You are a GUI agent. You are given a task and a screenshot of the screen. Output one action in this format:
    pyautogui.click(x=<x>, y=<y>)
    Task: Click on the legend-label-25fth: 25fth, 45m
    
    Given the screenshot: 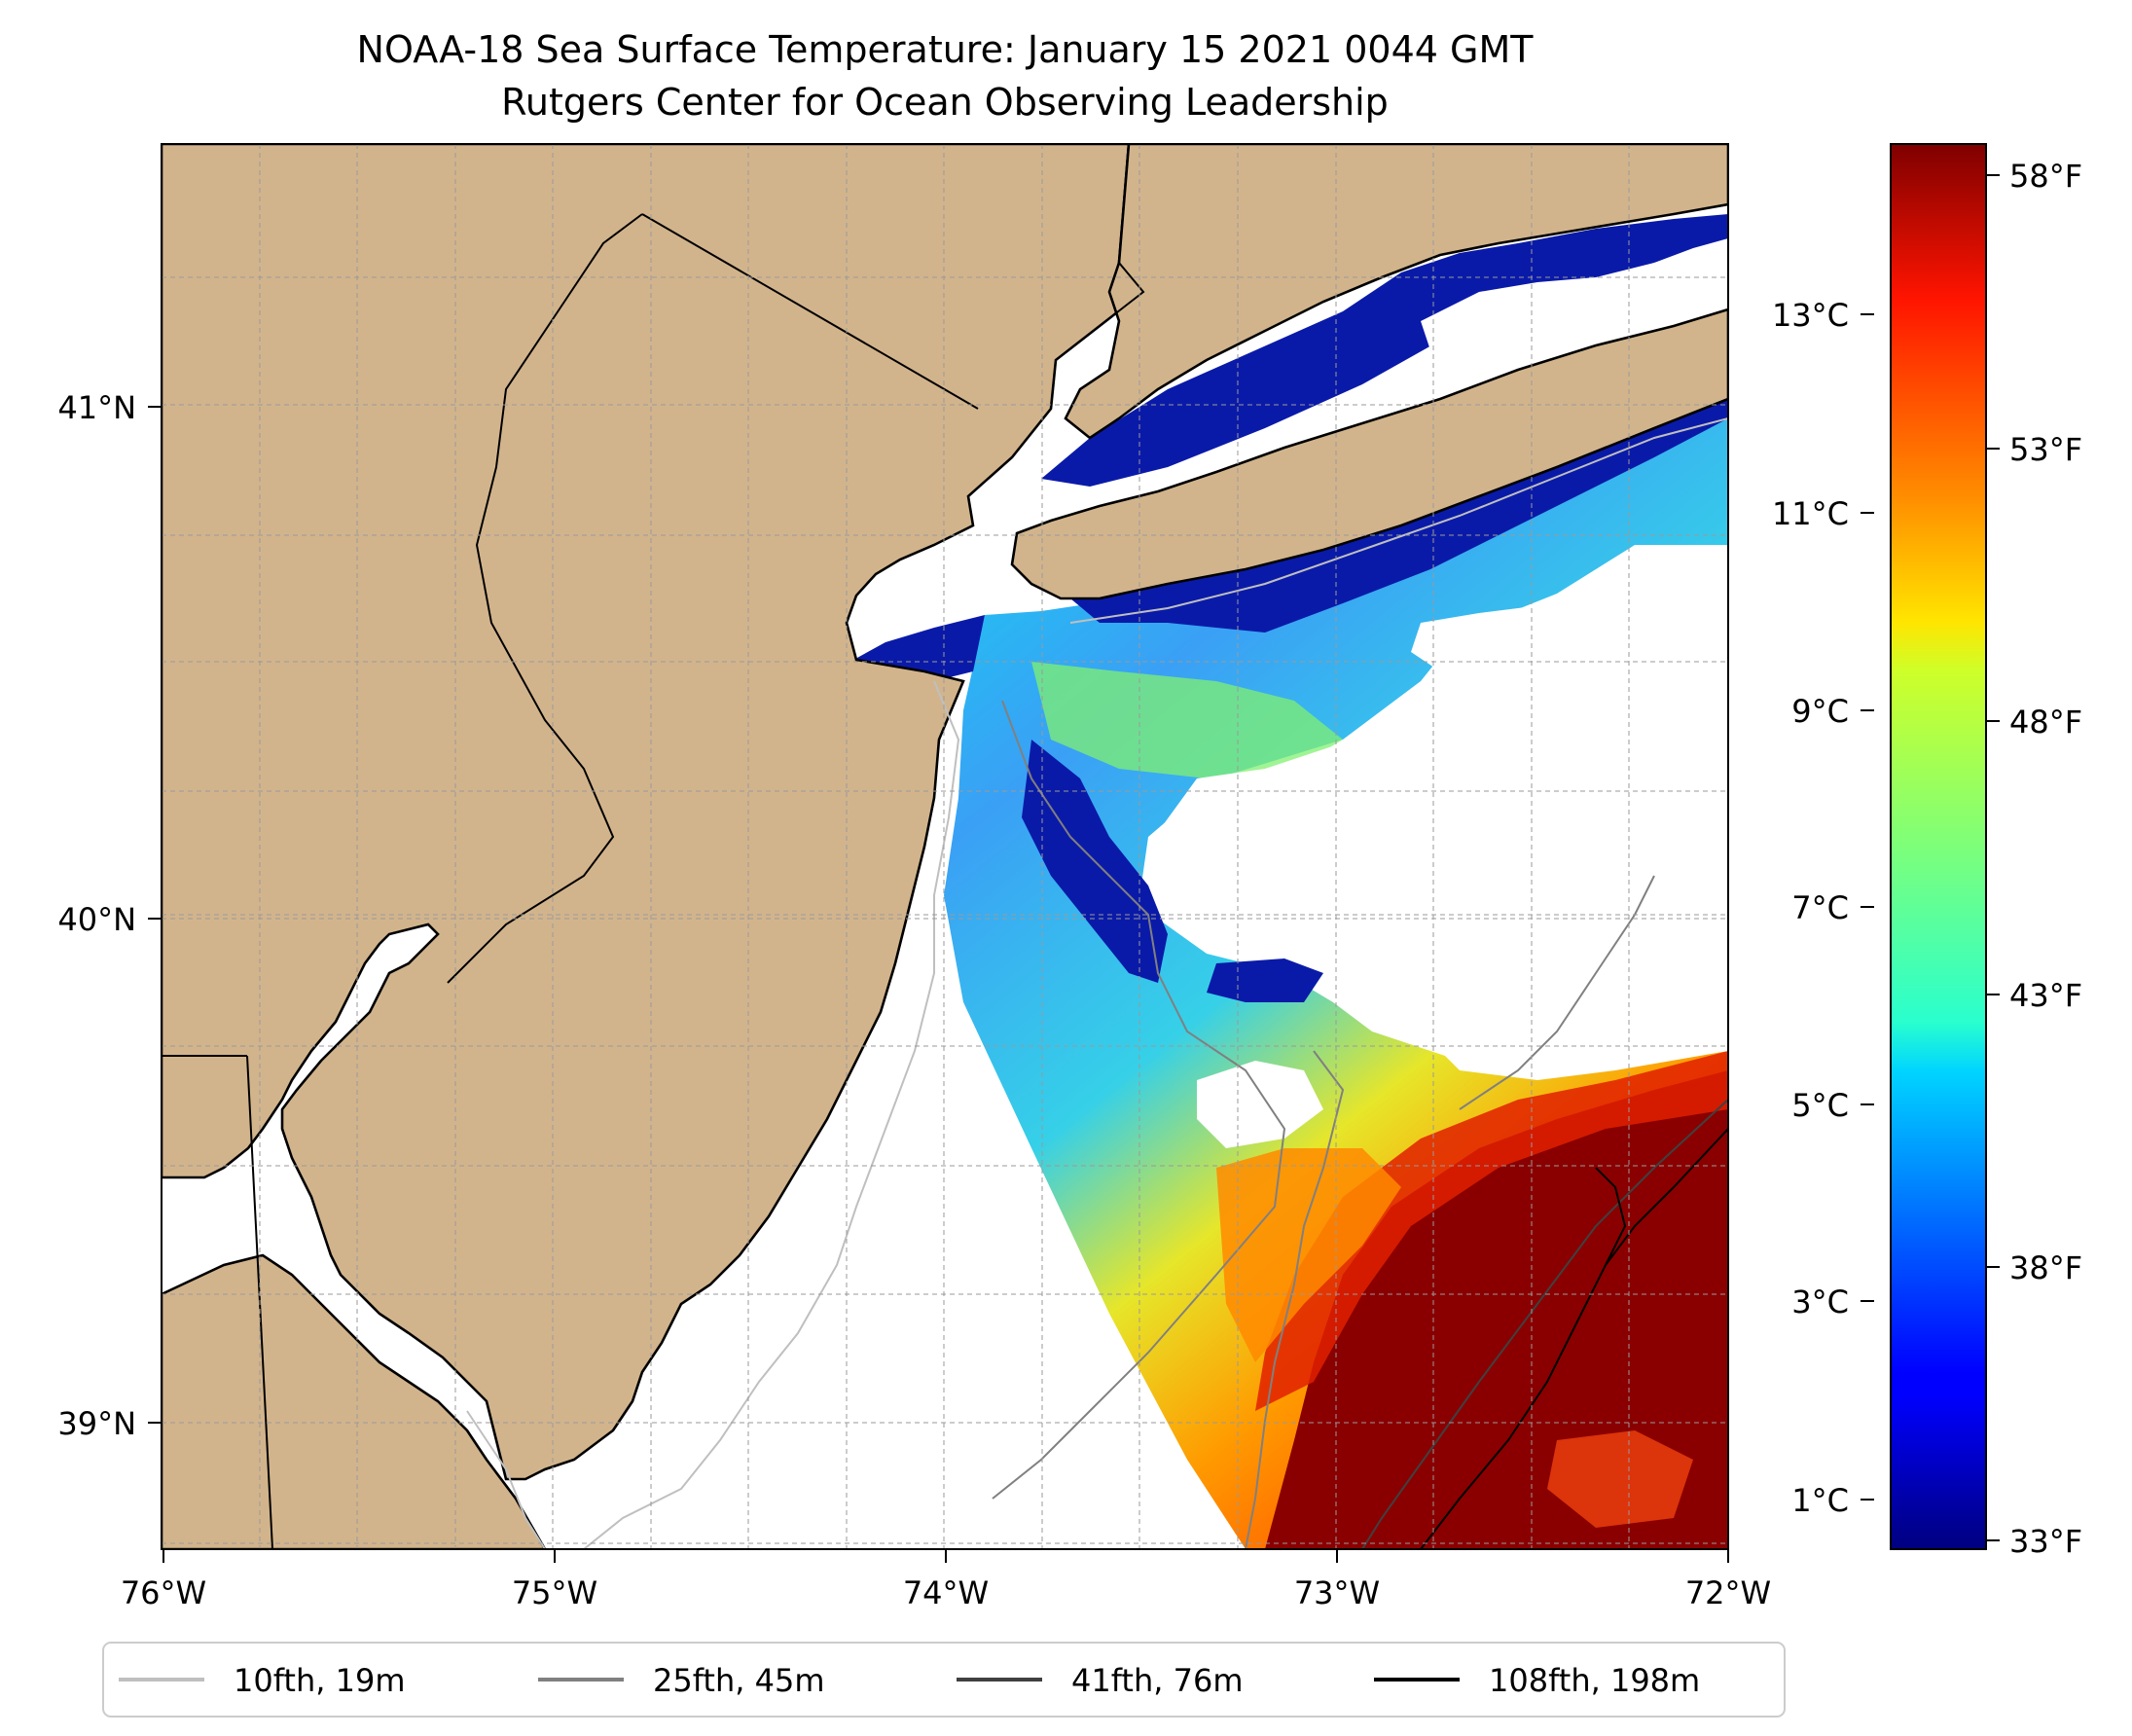 What is the action you would take?
    pyautogui.click(x=739, y=1681)
    